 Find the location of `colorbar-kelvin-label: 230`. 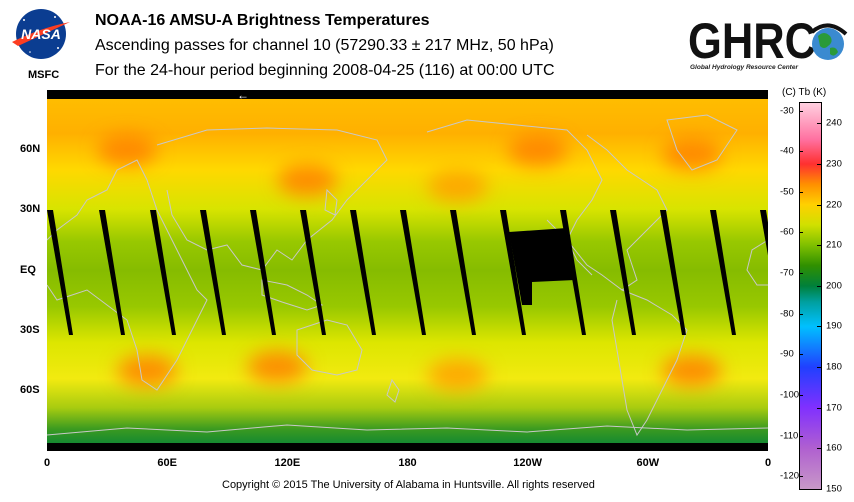

colorbar-kelvin-label: 230 is located at coordinates (834, 164).